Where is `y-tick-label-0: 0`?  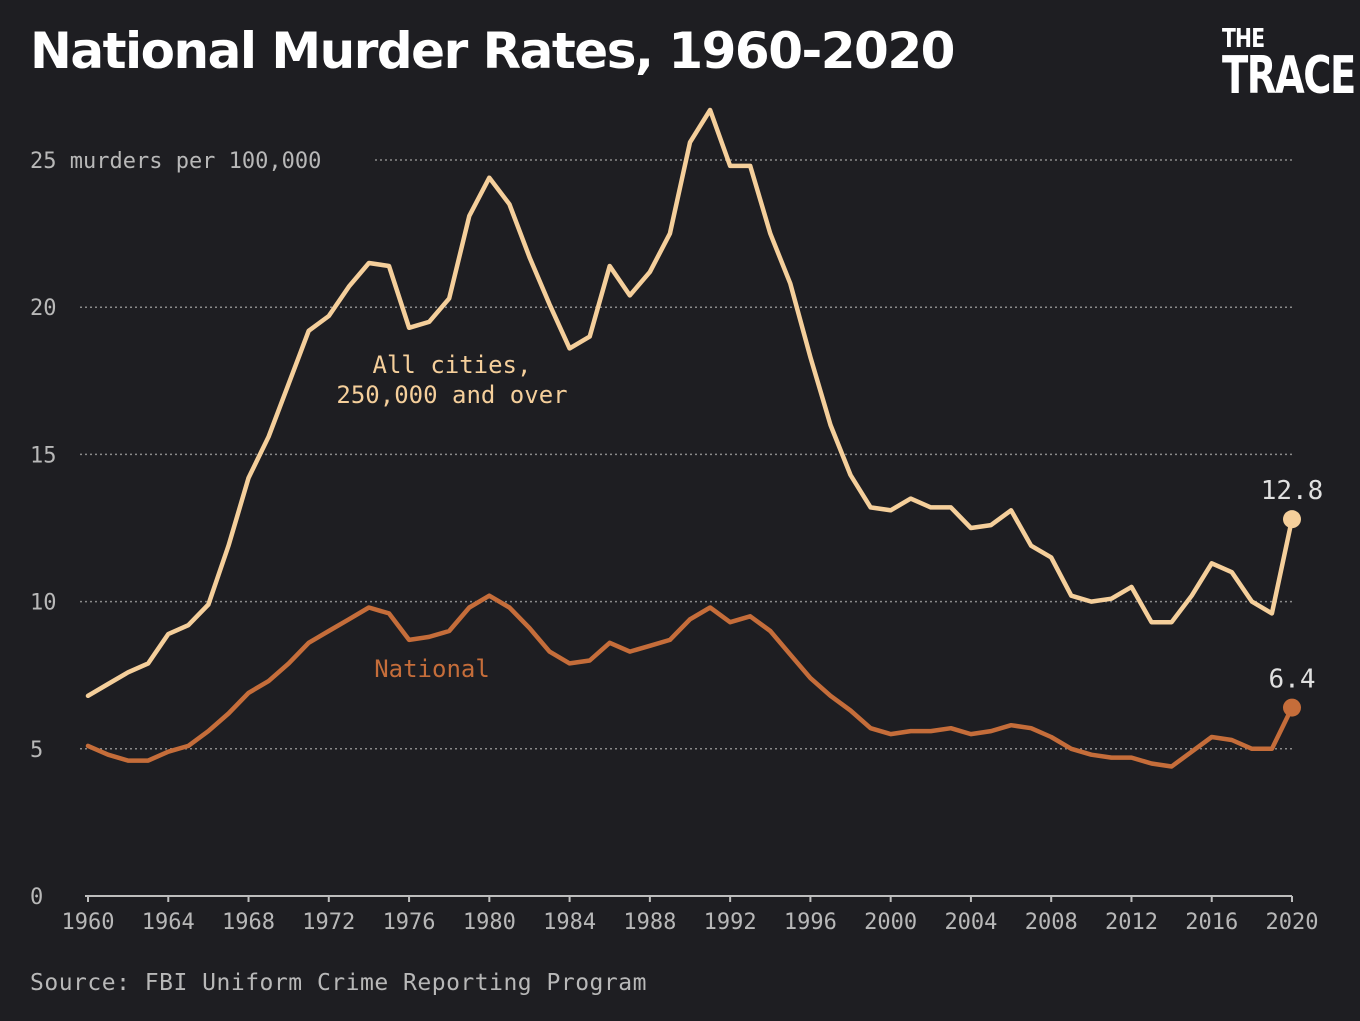
y-tick-label-0: 0 is located at coordinates (36, 897).